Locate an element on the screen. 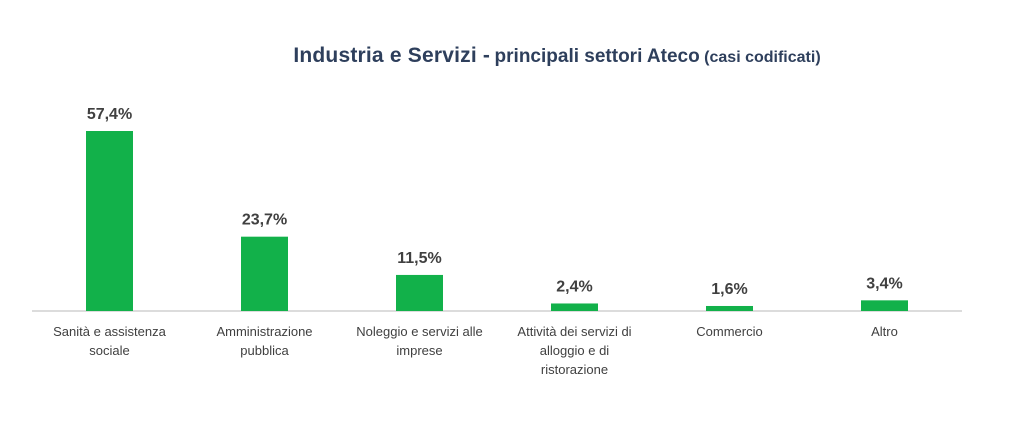  data-label-5: 1,6% is located at coordinates (729, 289).